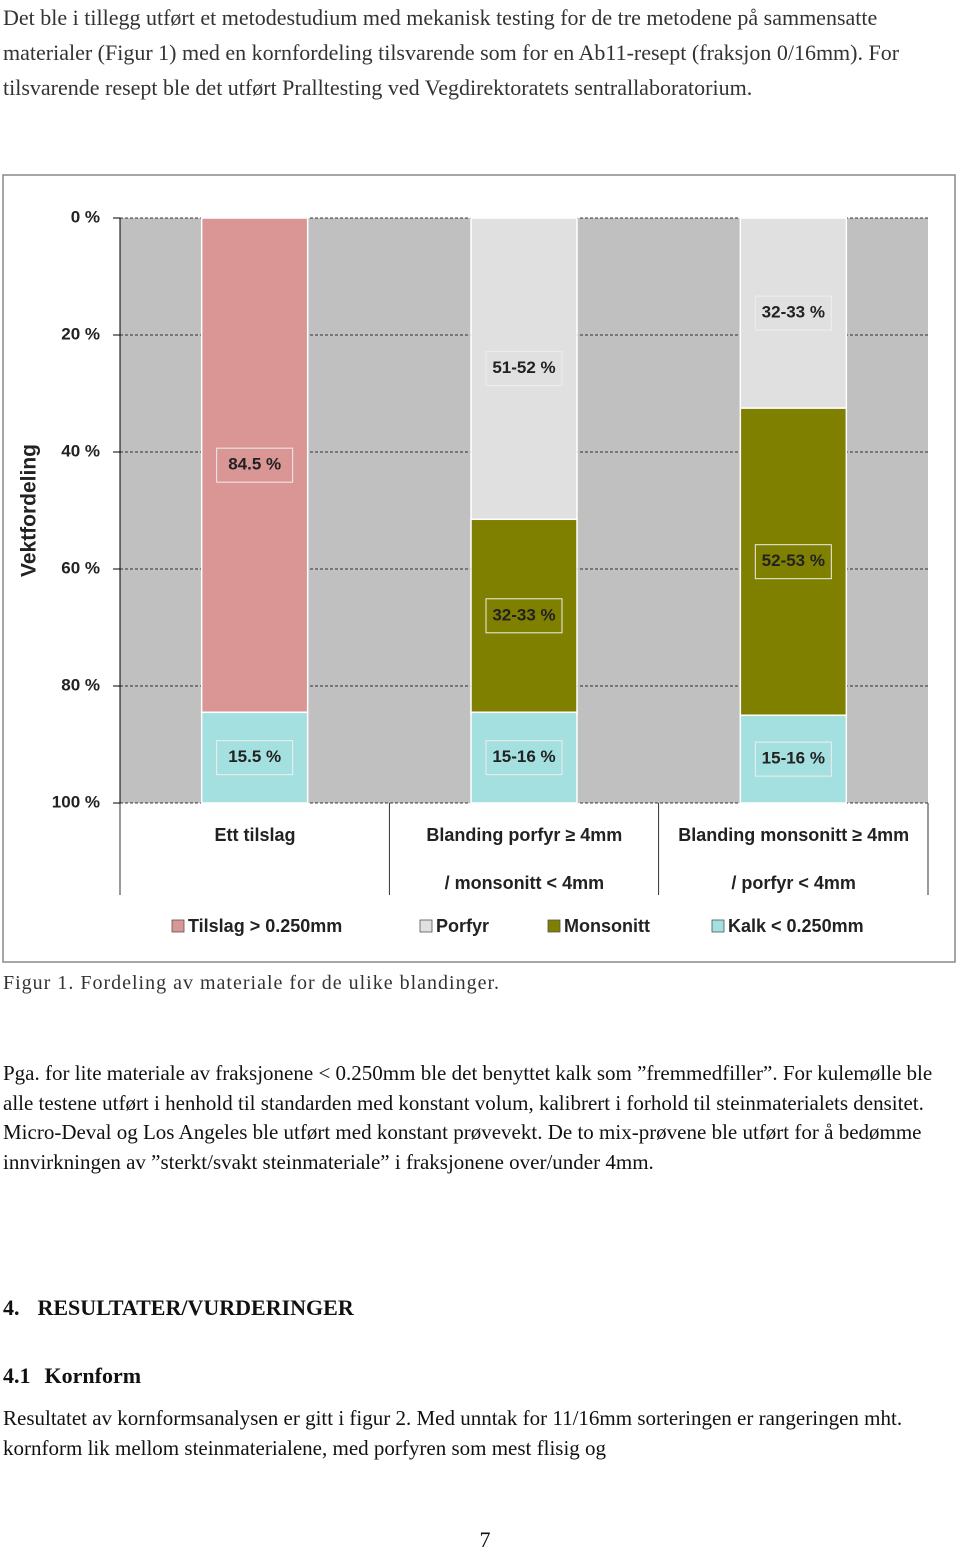 This screenshot has height=1553, width=960. Describe the element at coordinates (462, 926) in the screenshot. I see `legend-label: Porfyr` at that location.